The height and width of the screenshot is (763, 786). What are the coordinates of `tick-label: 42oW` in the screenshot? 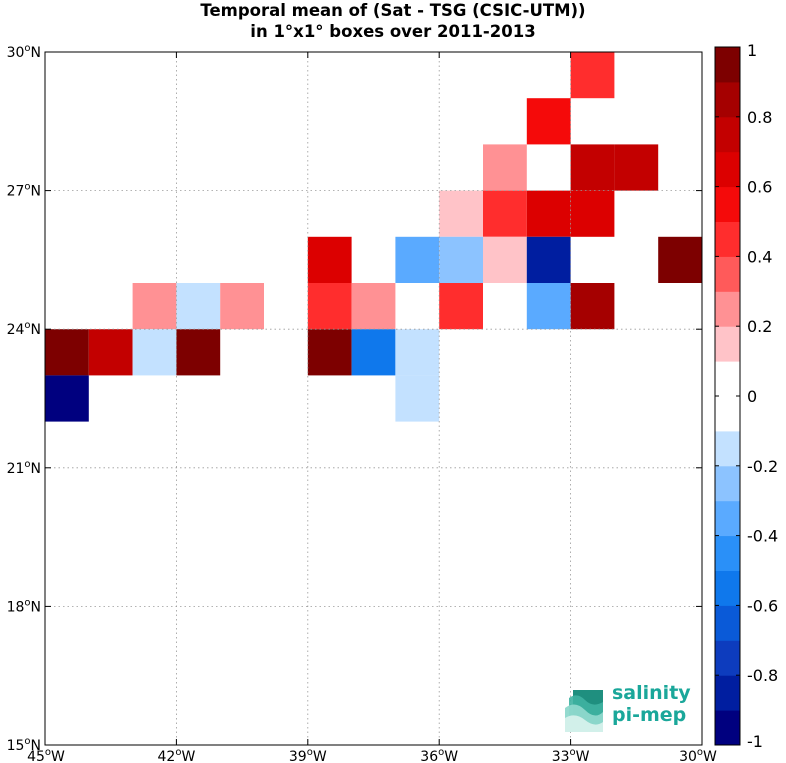 It's located at (177, 755).